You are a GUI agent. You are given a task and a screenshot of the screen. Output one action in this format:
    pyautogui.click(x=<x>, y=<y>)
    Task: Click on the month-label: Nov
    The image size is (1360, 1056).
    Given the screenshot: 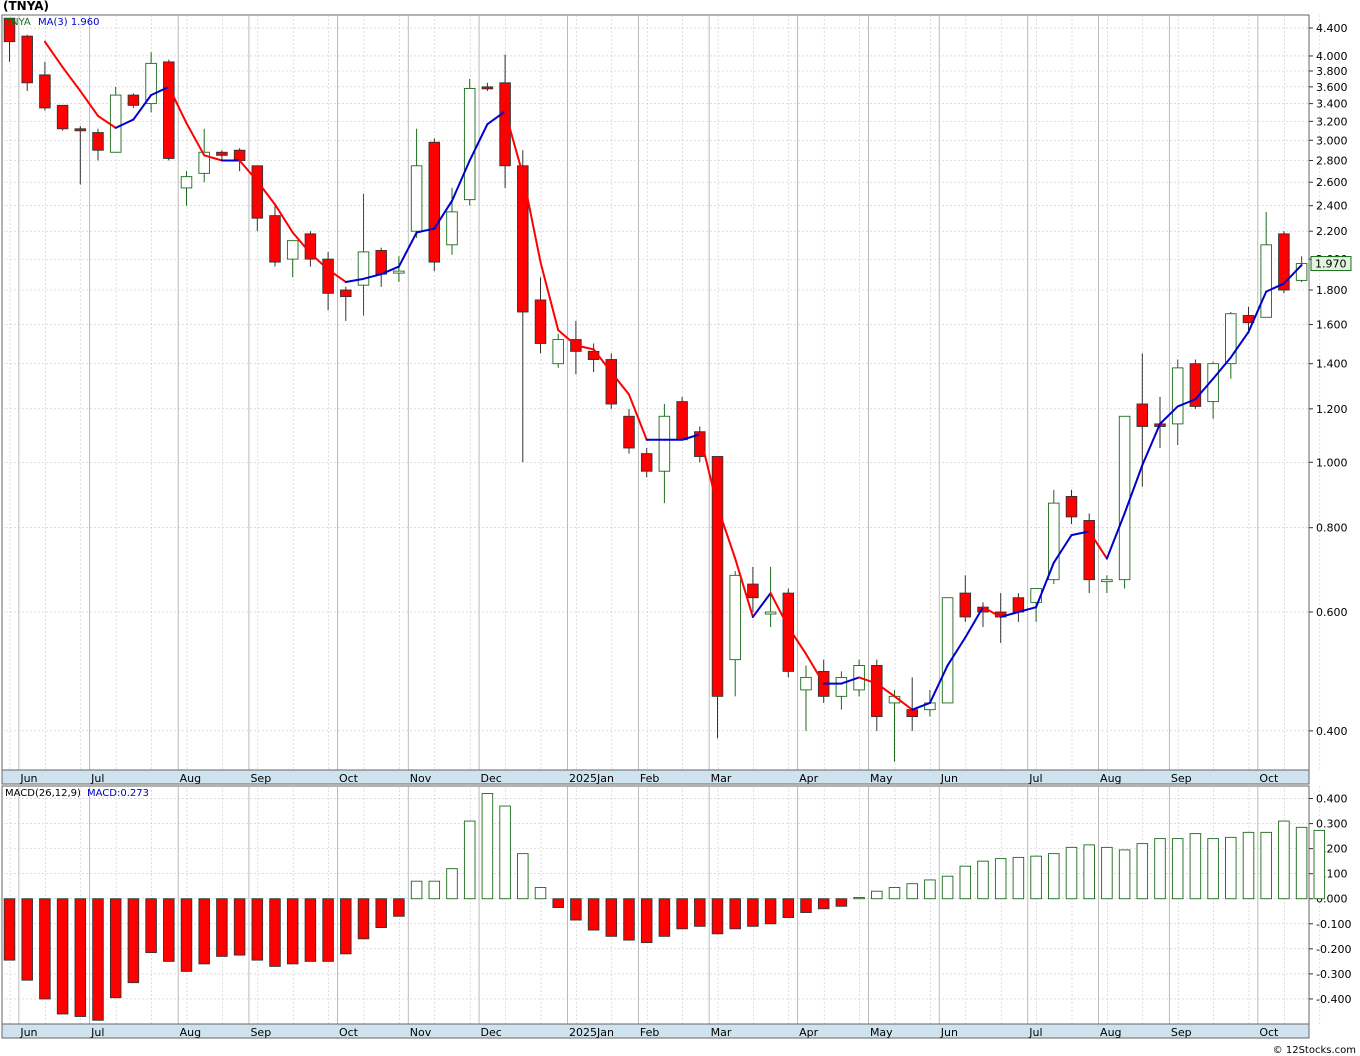 What is the action you would take?
    pyautogui.click(x=421, y=1032)
    